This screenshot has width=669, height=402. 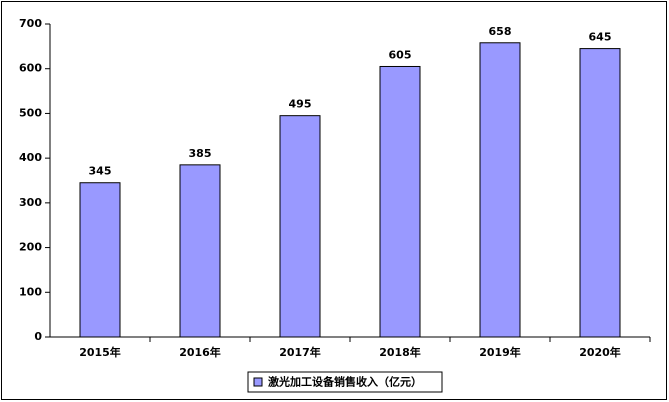 I want to click on data-label: 605, so click(x=400, y=54).